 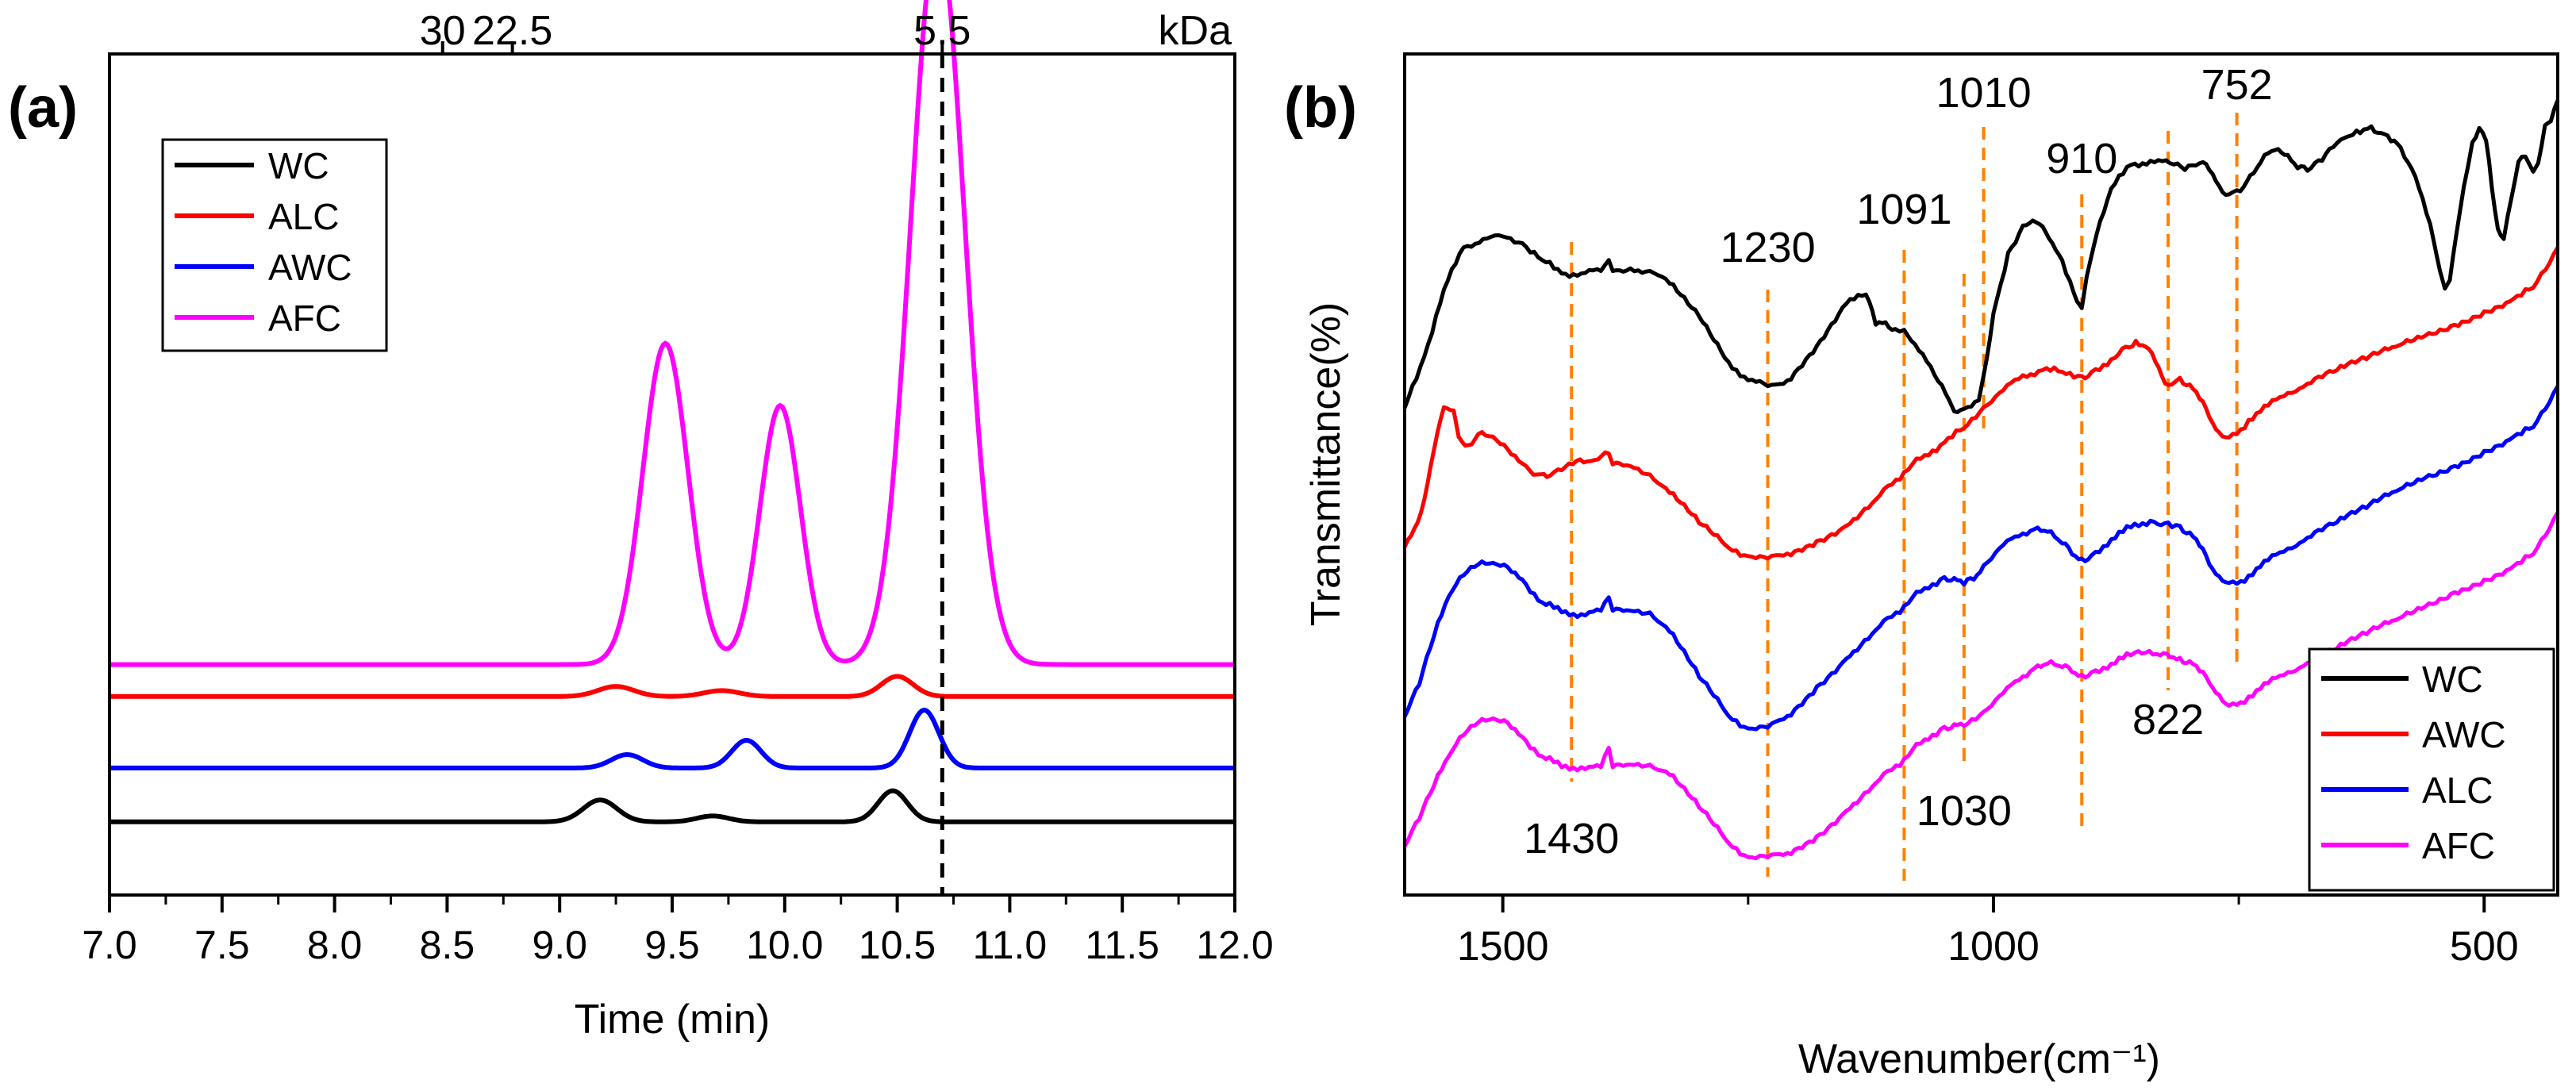 I want to click on legend-a-label-wc: WC, so click(x=298, y=165).